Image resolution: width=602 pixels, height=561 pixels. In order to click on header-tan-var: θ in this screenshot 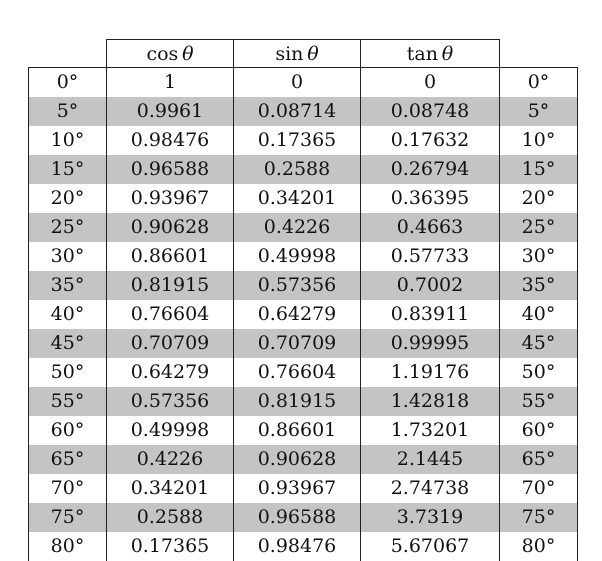, I will do `click(447, 53)`.